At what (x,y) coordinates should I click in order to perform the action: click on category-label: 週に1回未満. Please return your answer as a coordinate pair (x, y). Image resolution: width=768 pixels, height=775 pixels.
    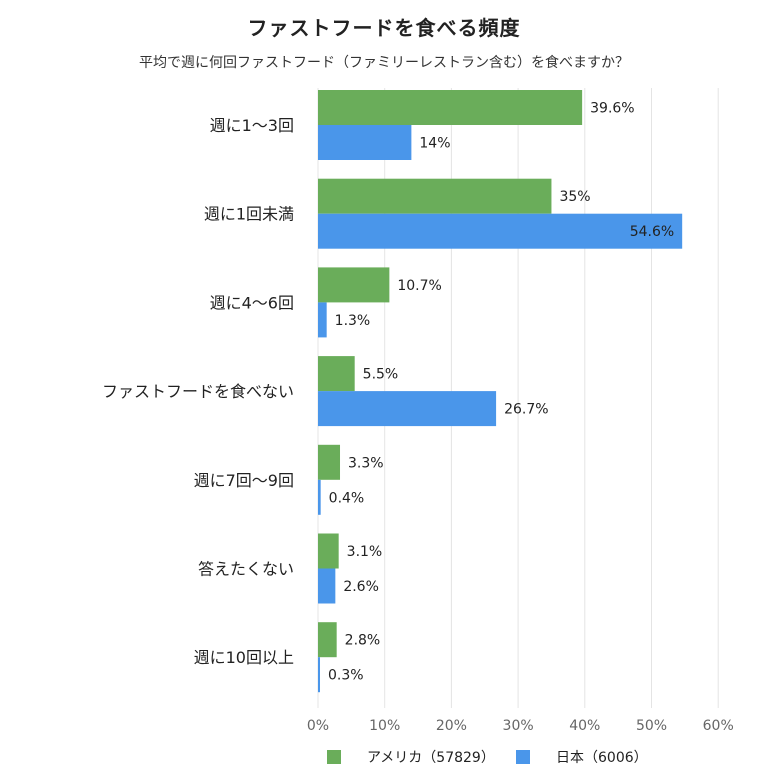
    Looking at the image, I should click on (249, 214).